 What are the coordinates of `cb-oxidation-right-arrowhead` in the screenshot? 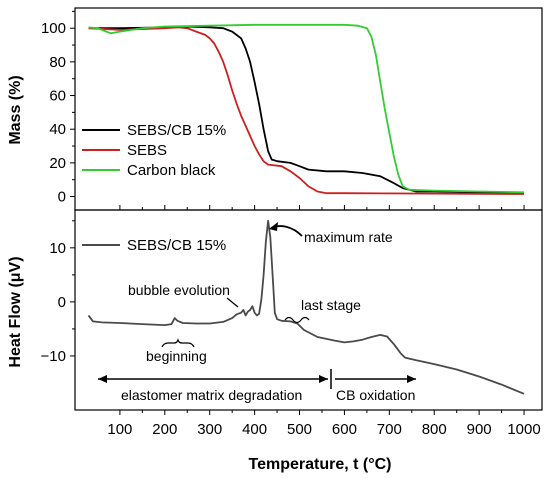 It's located at (411, 379).